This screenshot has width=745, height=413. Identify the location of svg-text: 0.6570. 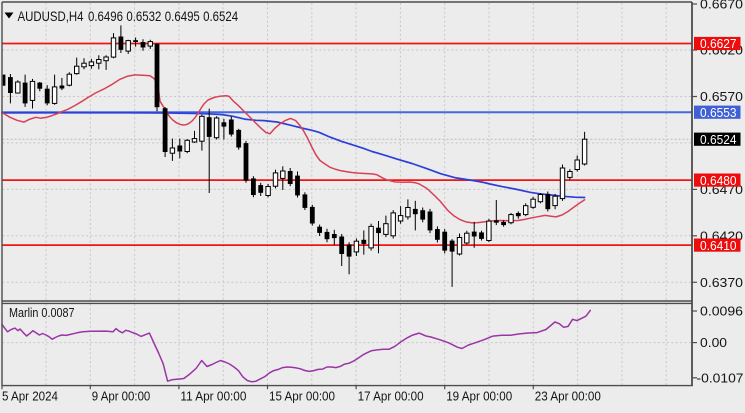
(721, 96).